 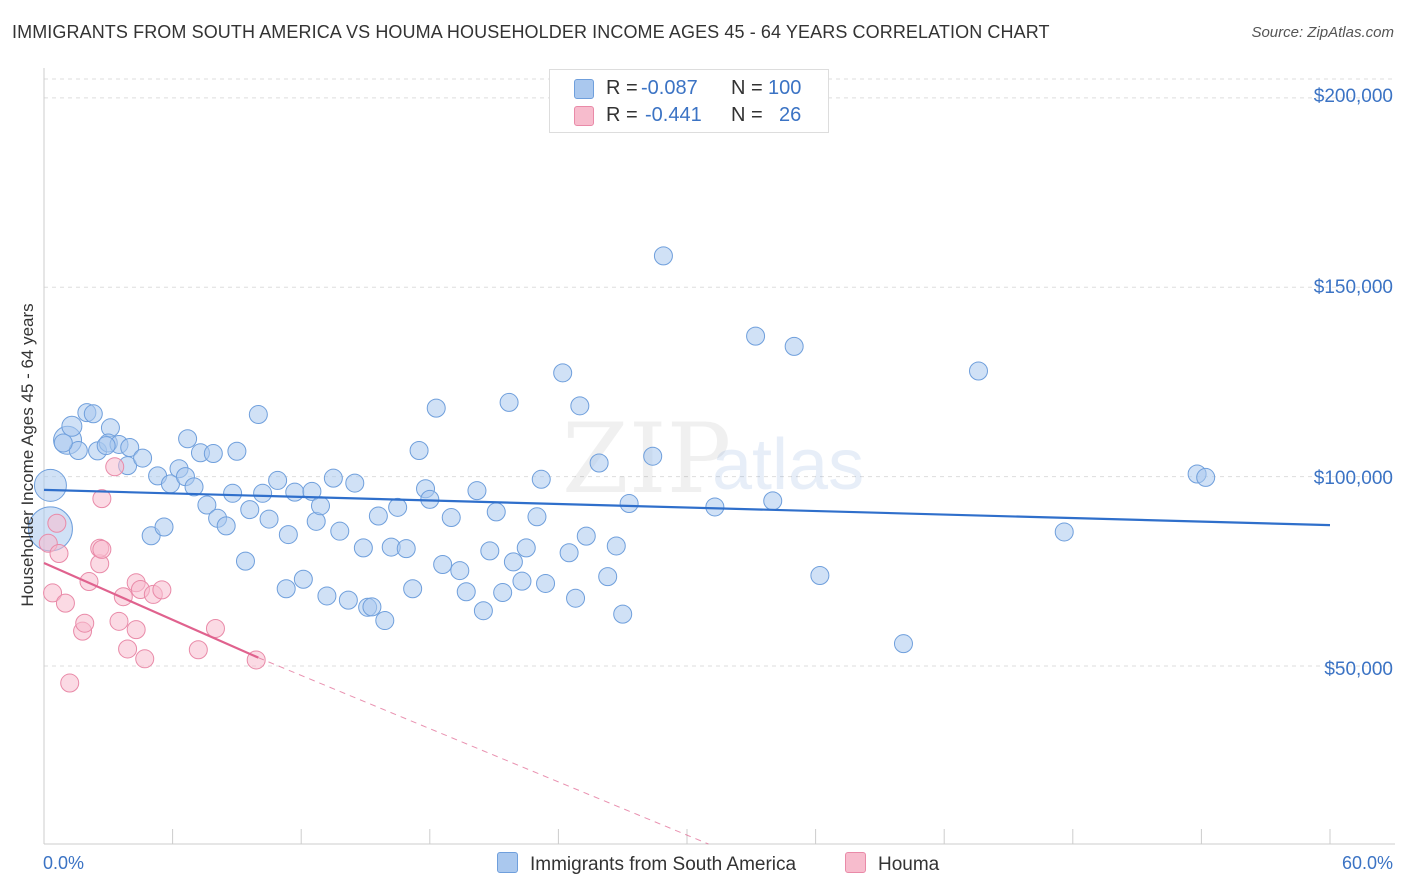 What do you see at coordinates (1322, 32) in the screenshot?
I see `source-credit: Source: ZipAtlas.com` at bounding box center [1322, 32].